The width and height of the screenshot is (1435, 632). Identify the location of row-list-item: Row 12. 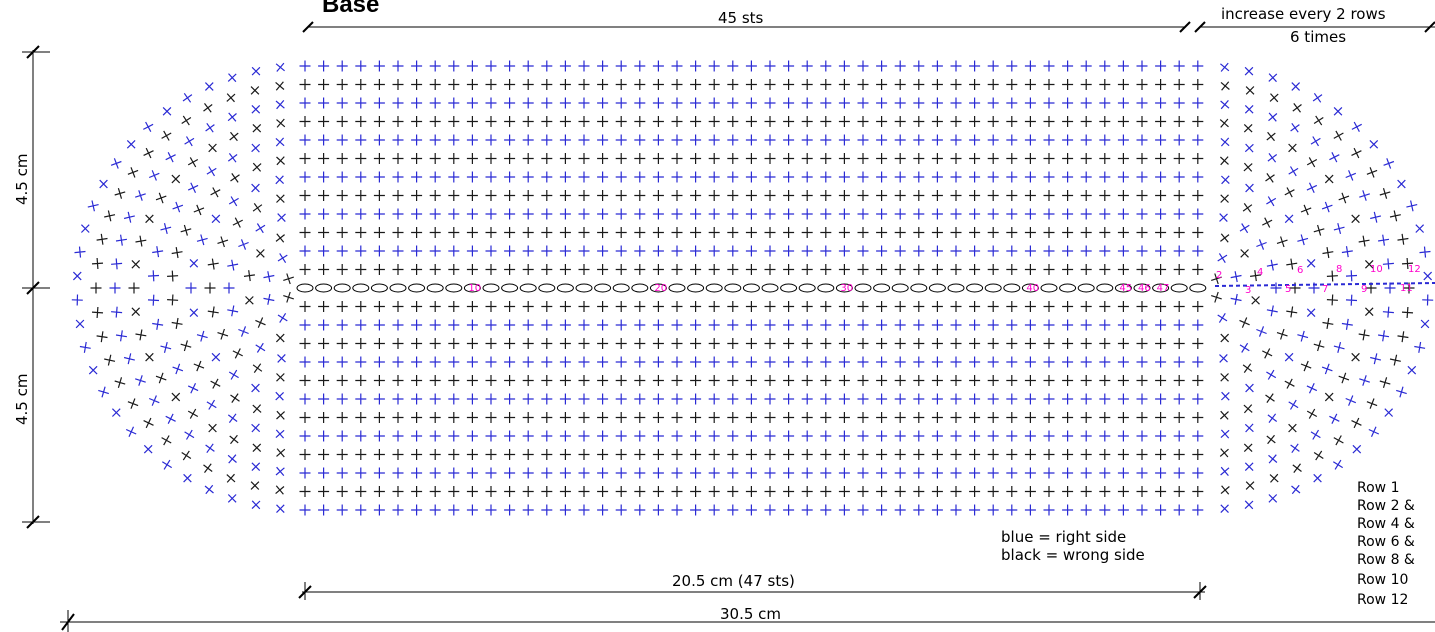
(1382, 600).